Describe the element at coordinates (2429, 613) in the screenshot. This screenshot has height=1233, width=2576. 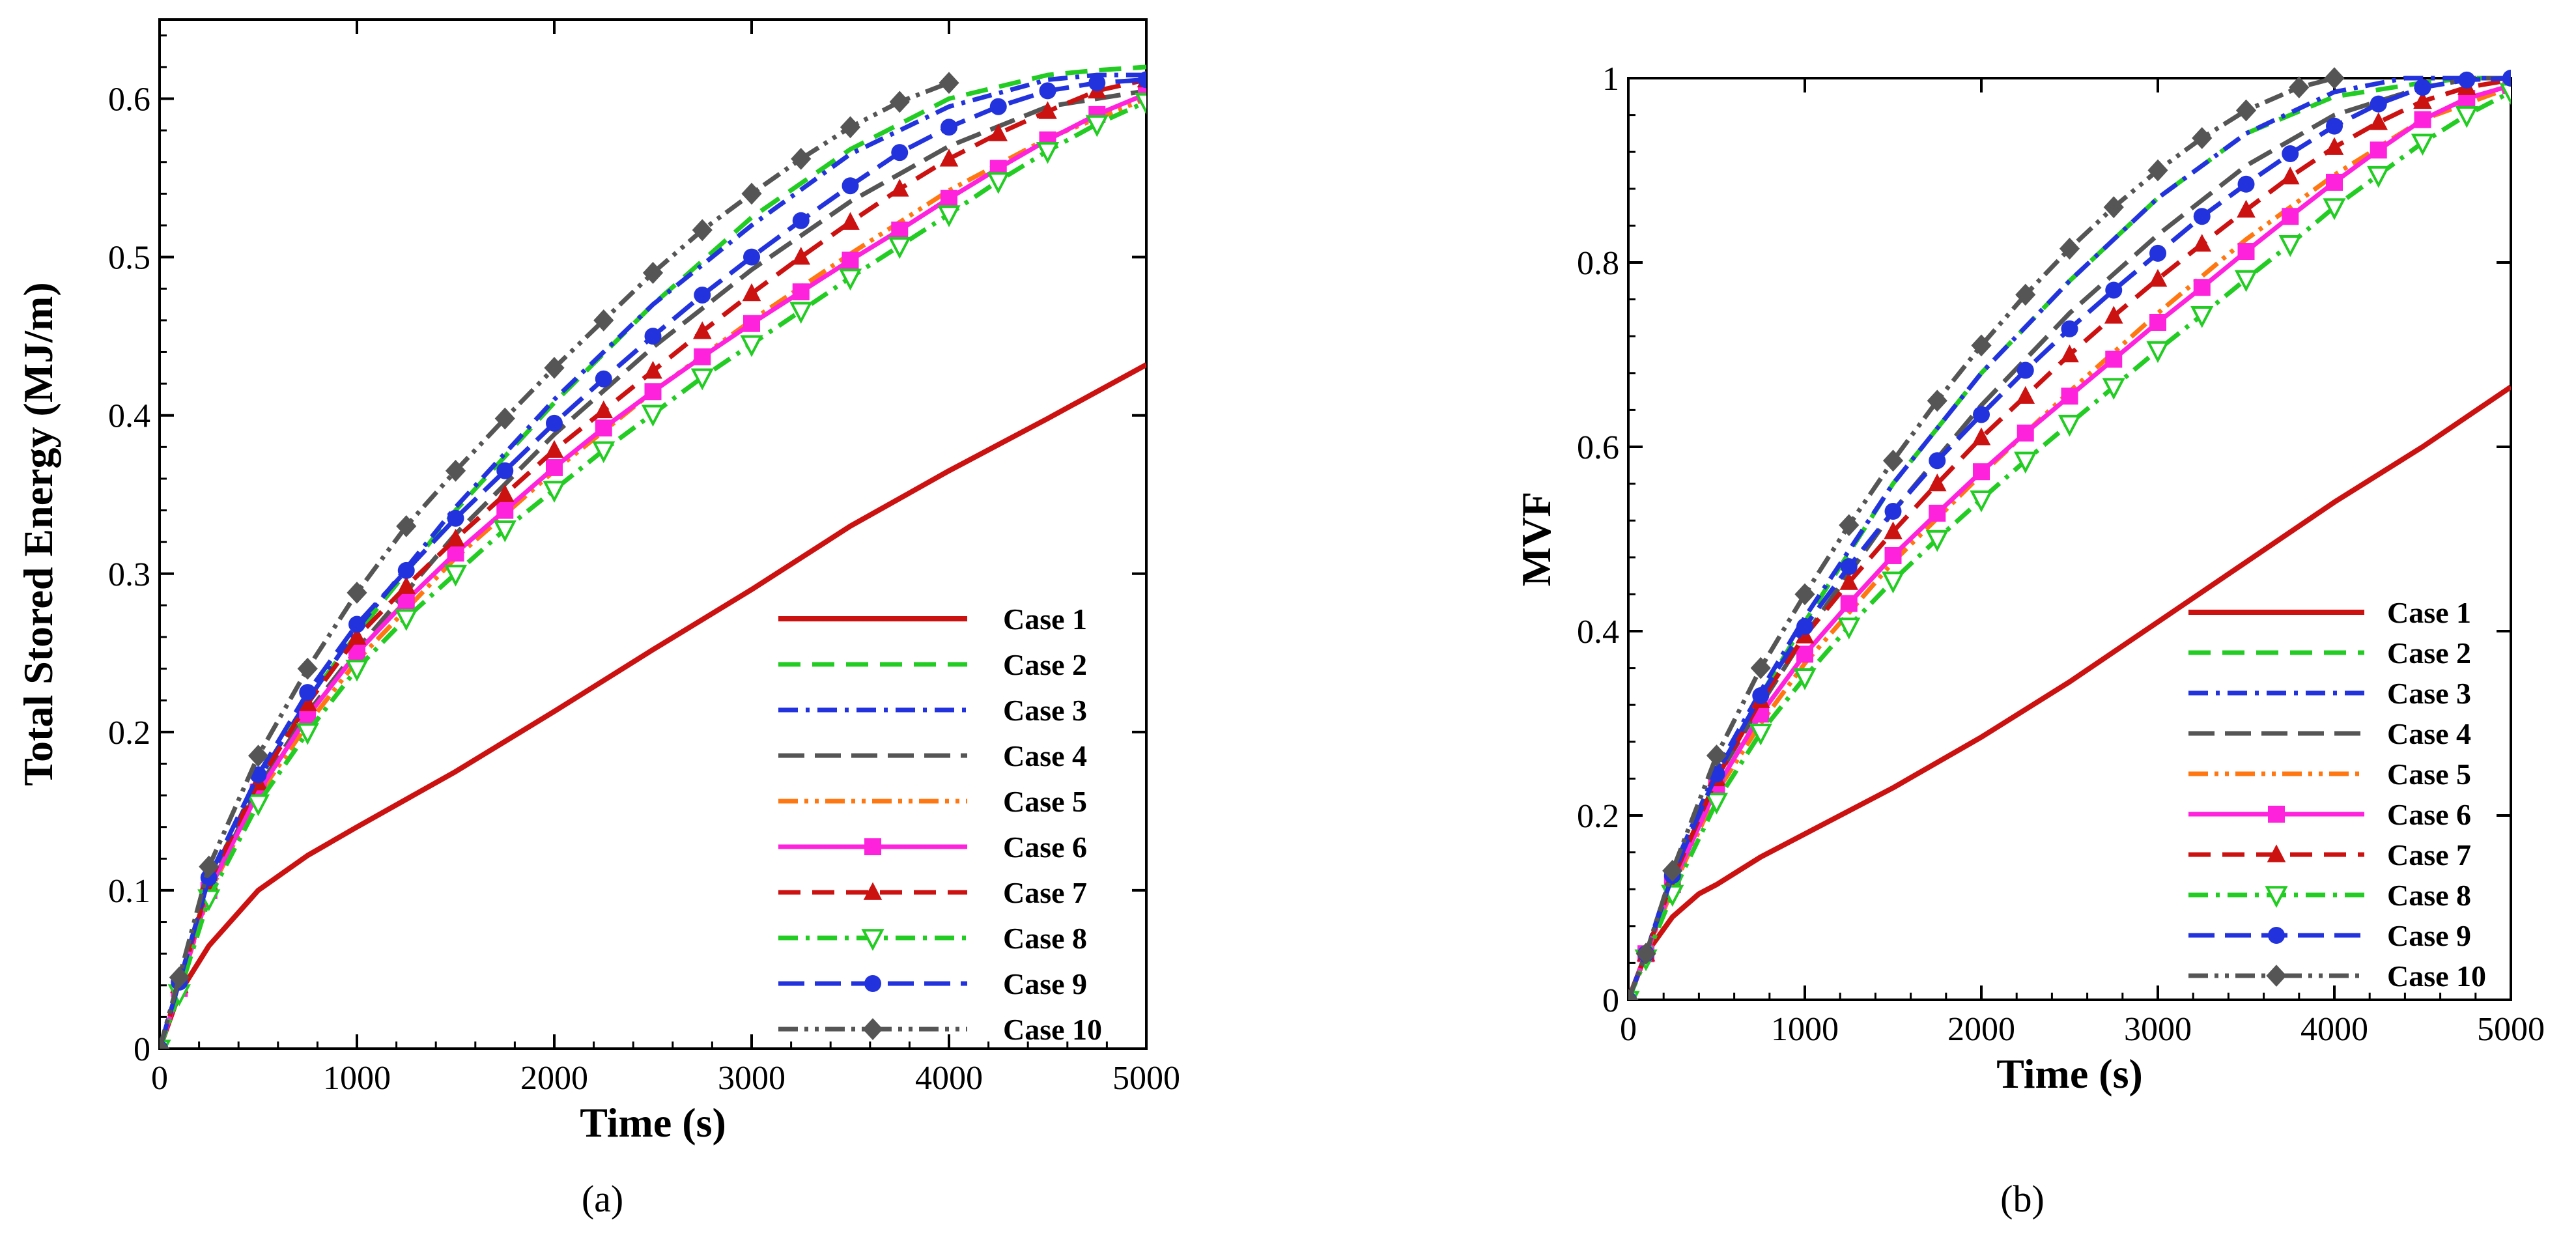
I see `legend-label: Case 1` at that location.